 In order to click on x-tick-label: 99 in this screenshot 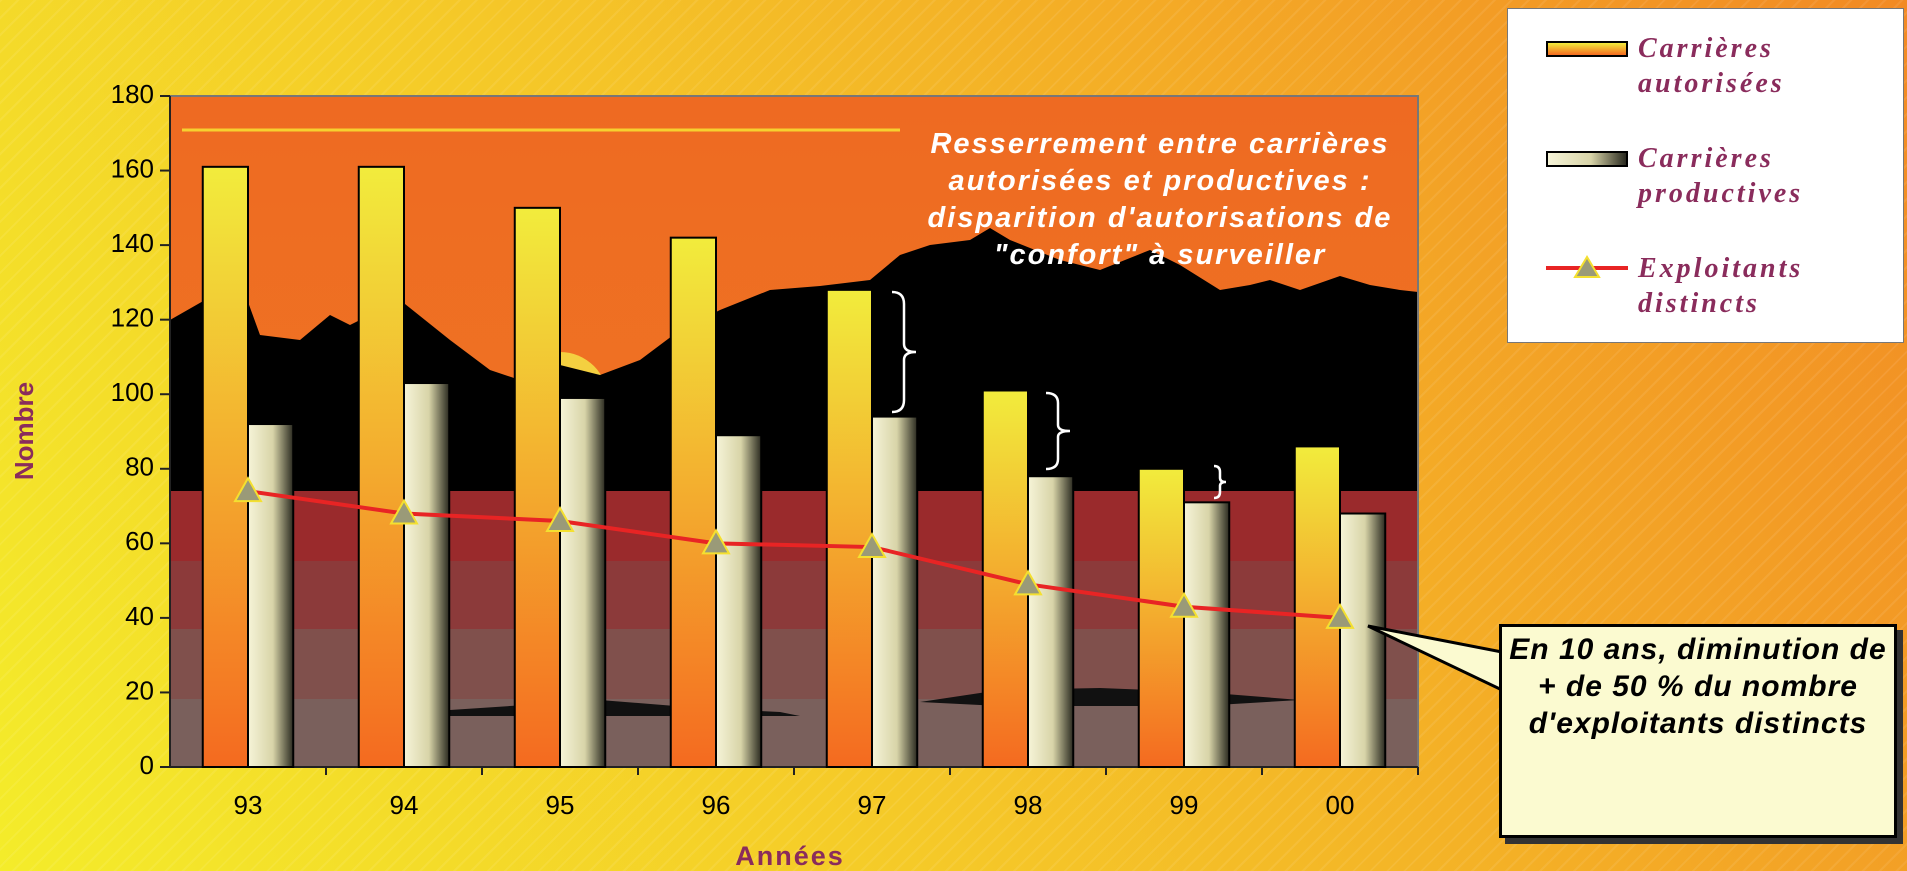, I will do `click(1184, 805)`.